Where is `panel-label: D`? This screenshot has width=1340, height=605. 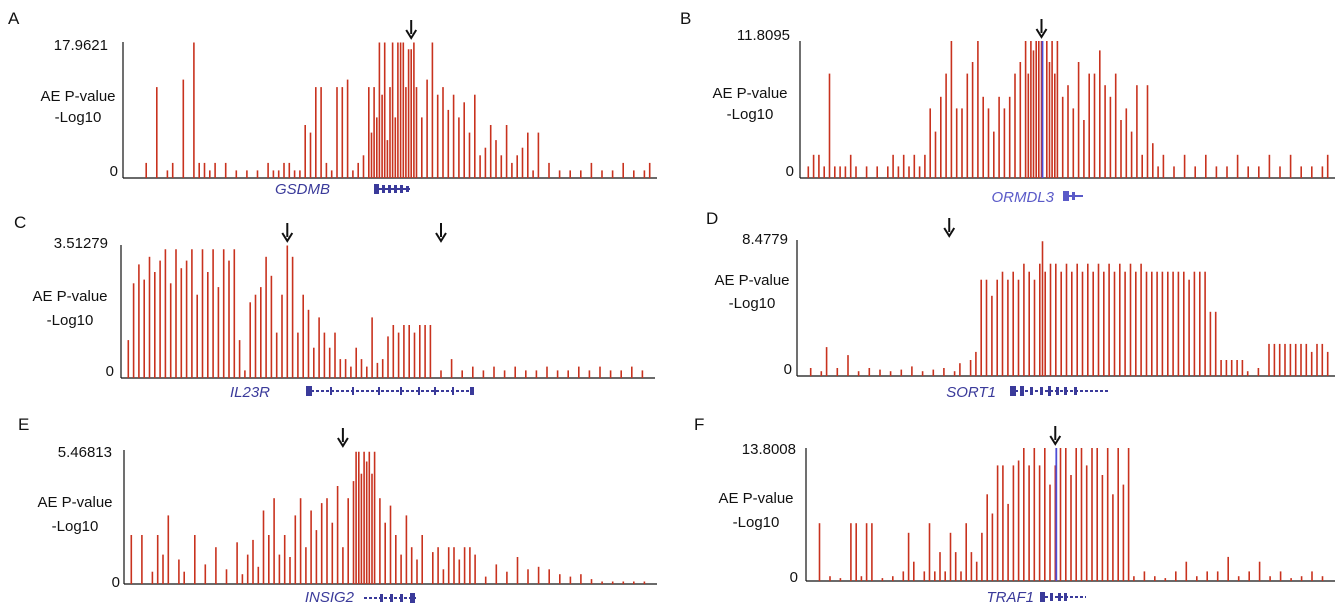
panel-label: D is located at coordinates (712, 218).